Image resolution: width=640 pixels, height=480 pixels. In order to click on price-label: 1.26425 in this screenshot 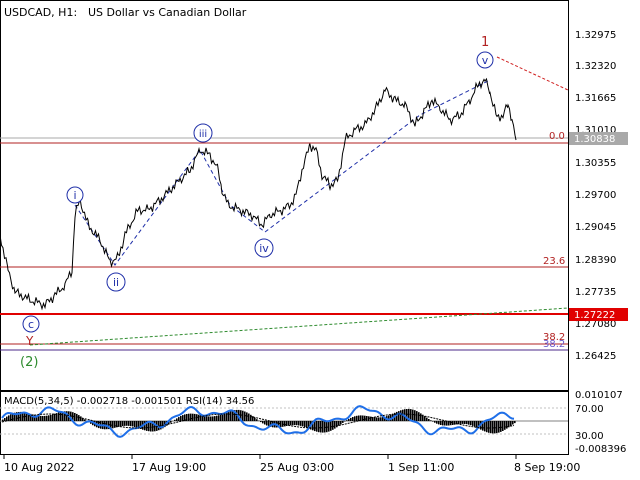, I will do `click(595, 356)`.